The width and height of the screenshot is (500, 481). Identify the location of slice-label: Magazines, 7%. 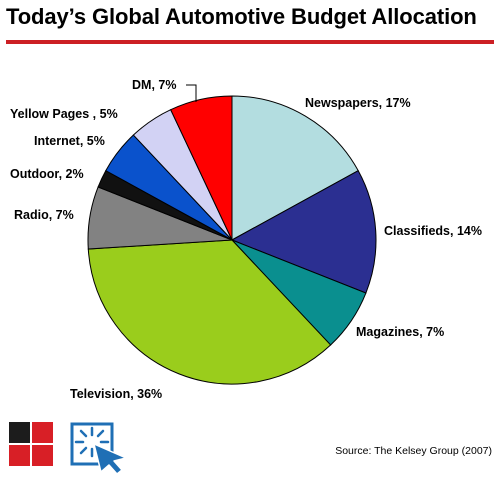
(400, 332).